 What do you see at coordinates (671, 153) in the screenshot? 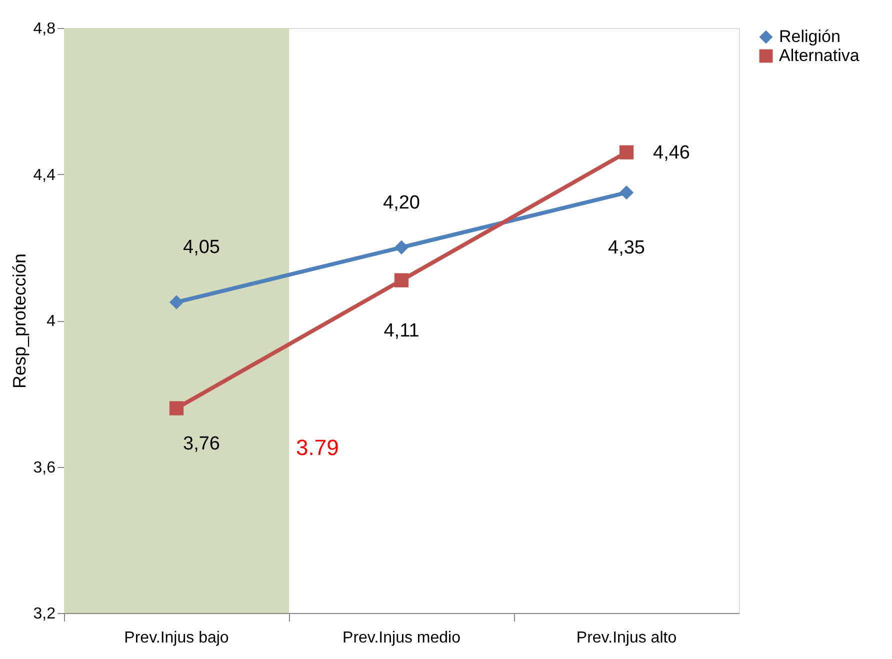
I see `data-label: 4,46` at bounding box center [671, 153].